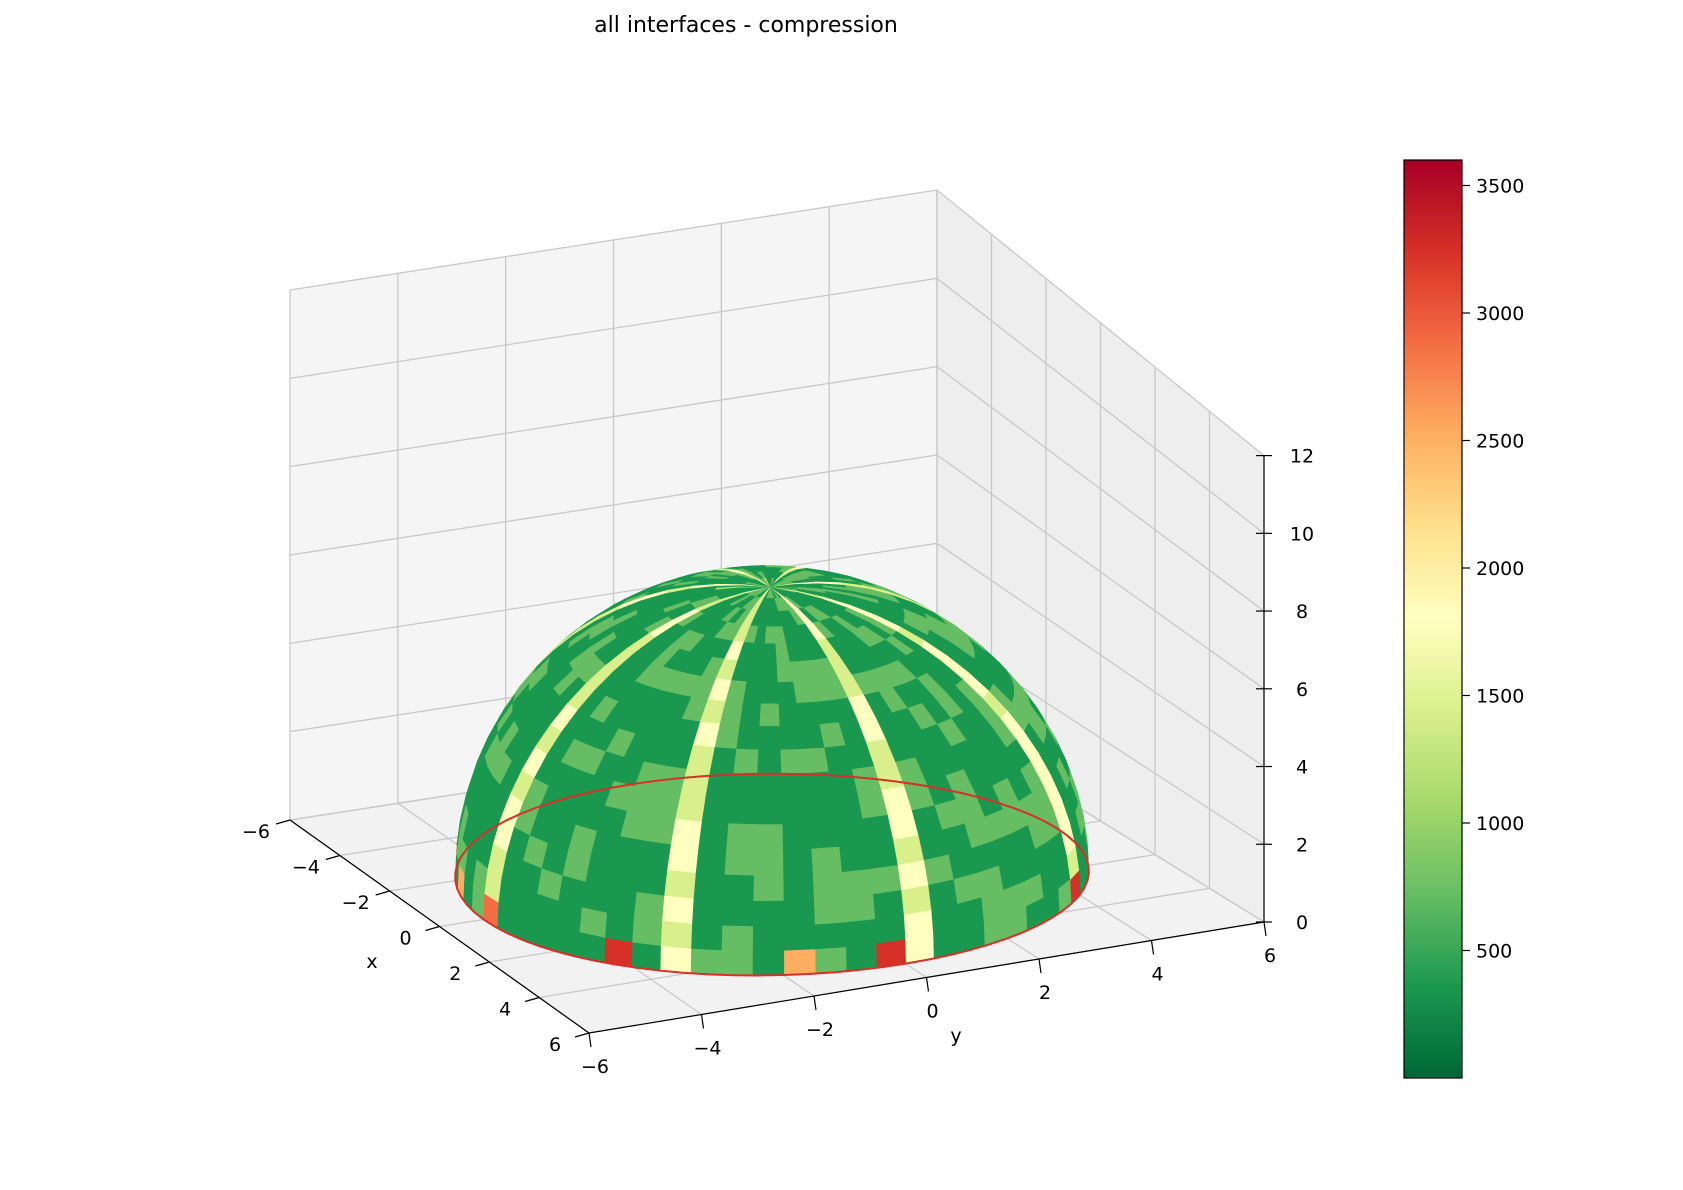 The image size is (1683, 1190). I want to click on z-tick-label: 6, so click(1302, 690).